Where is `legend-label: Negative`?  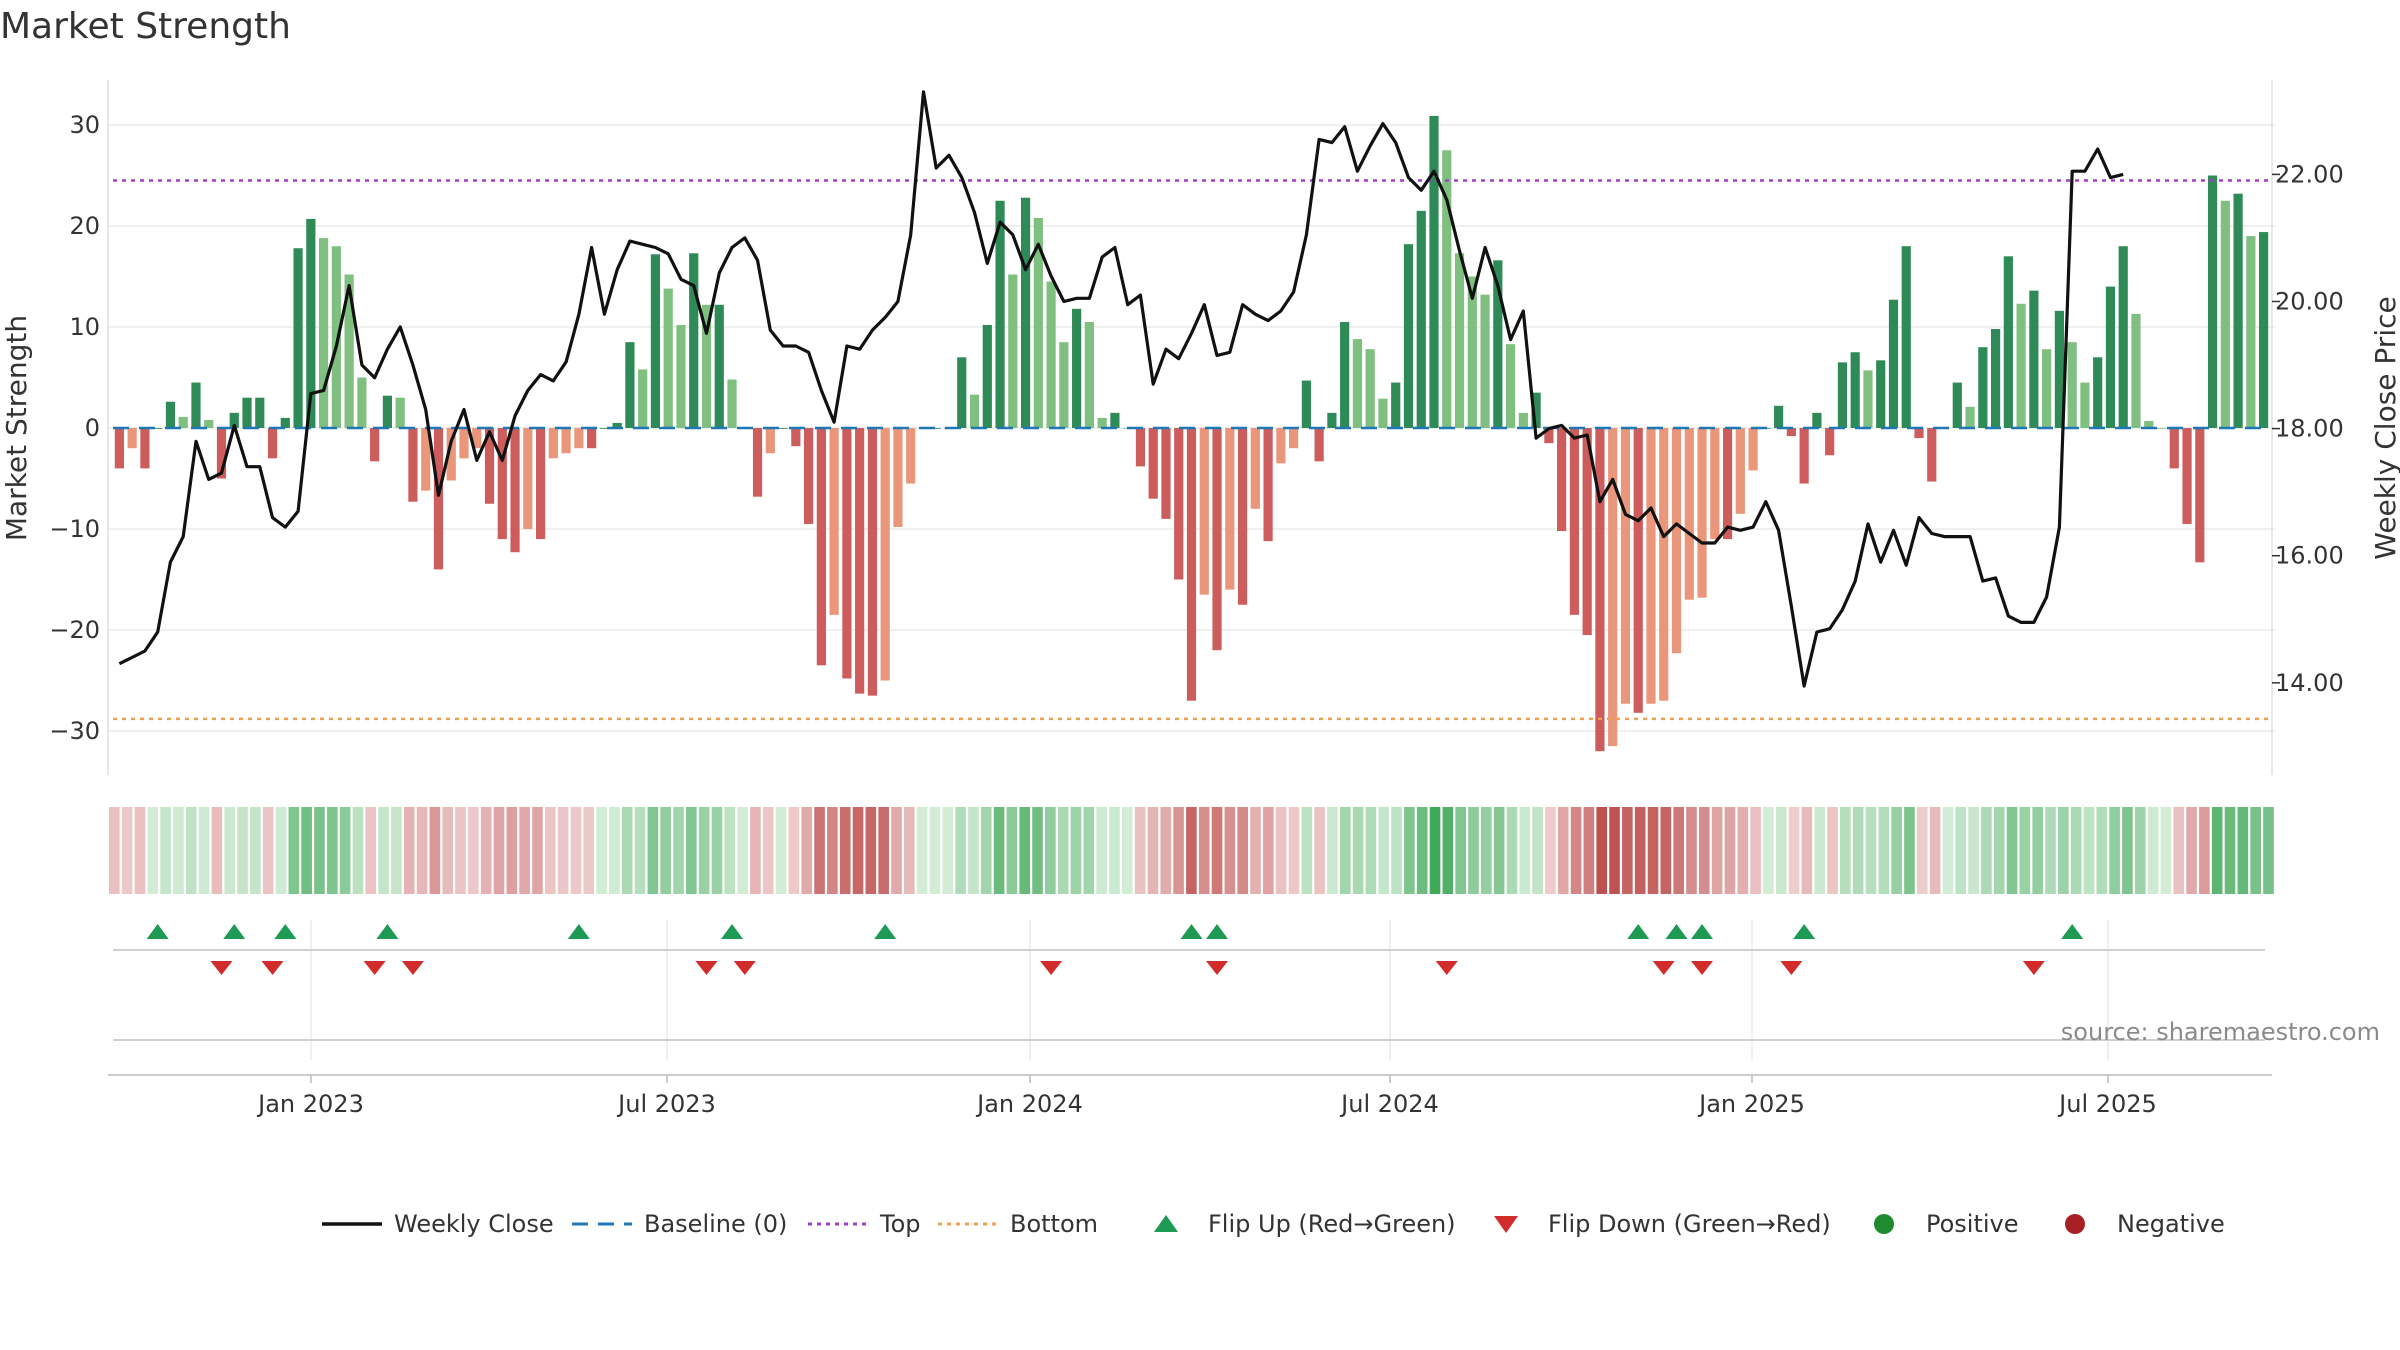 legend-label: Negative is located at coordinates (2171, 1224).